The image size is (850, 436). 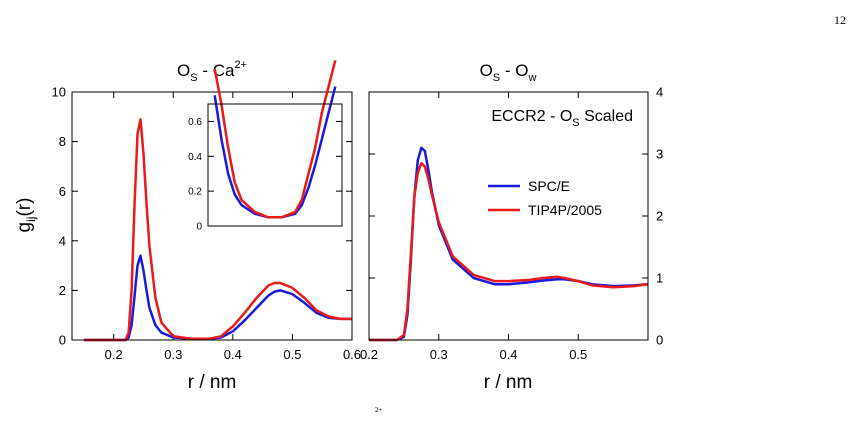 I want to click on y-tick-label: 0.2, so click(x=195, y=192).